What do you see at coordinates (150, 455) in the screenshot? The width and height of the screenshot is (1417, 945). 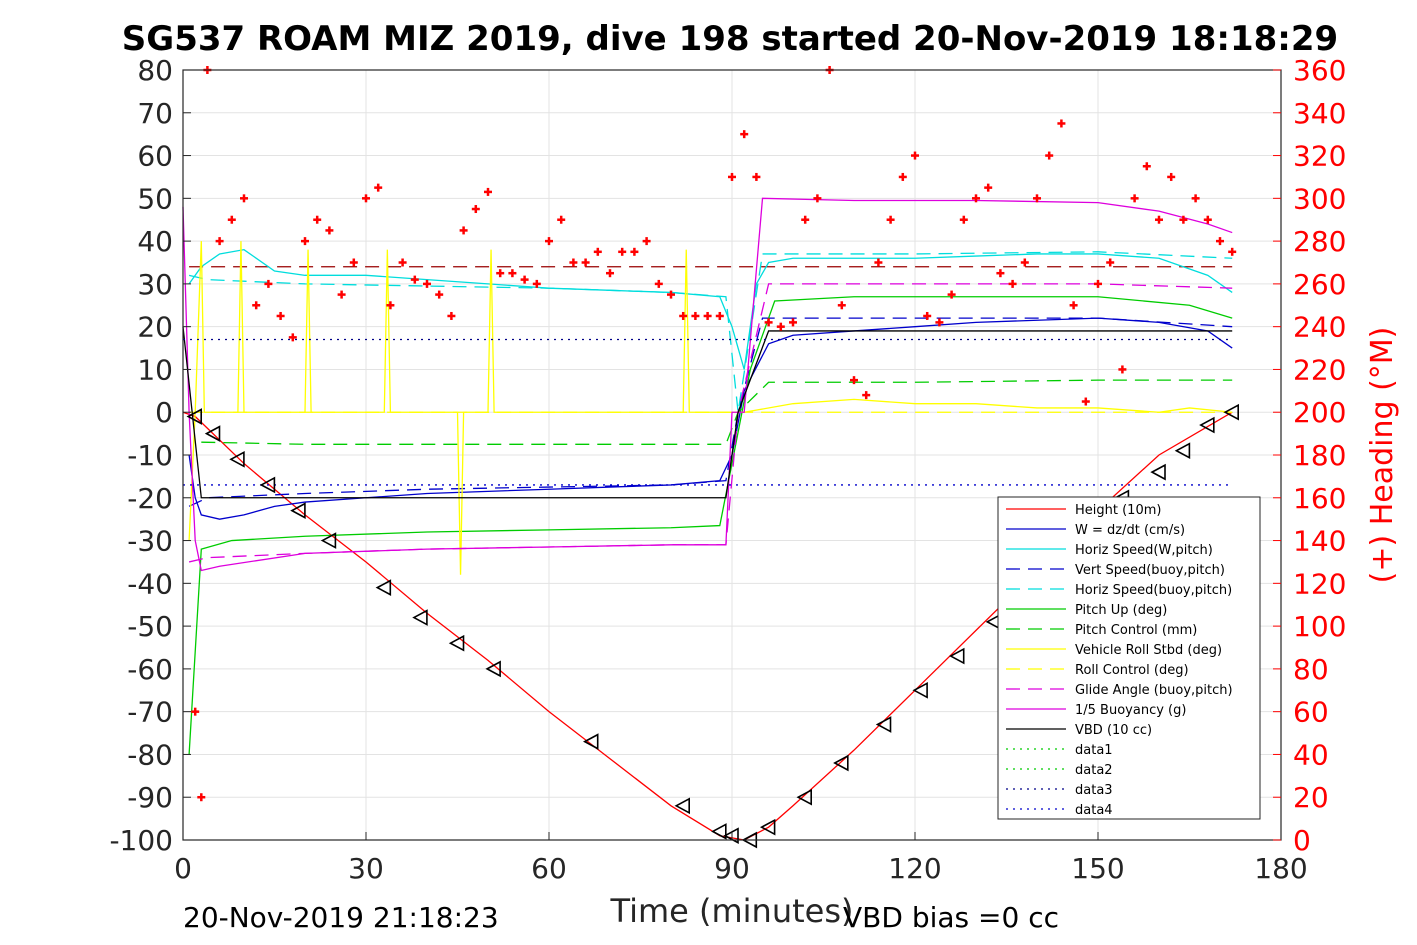 I see `y-tick-label: -10` at bounding box center [150, 455].